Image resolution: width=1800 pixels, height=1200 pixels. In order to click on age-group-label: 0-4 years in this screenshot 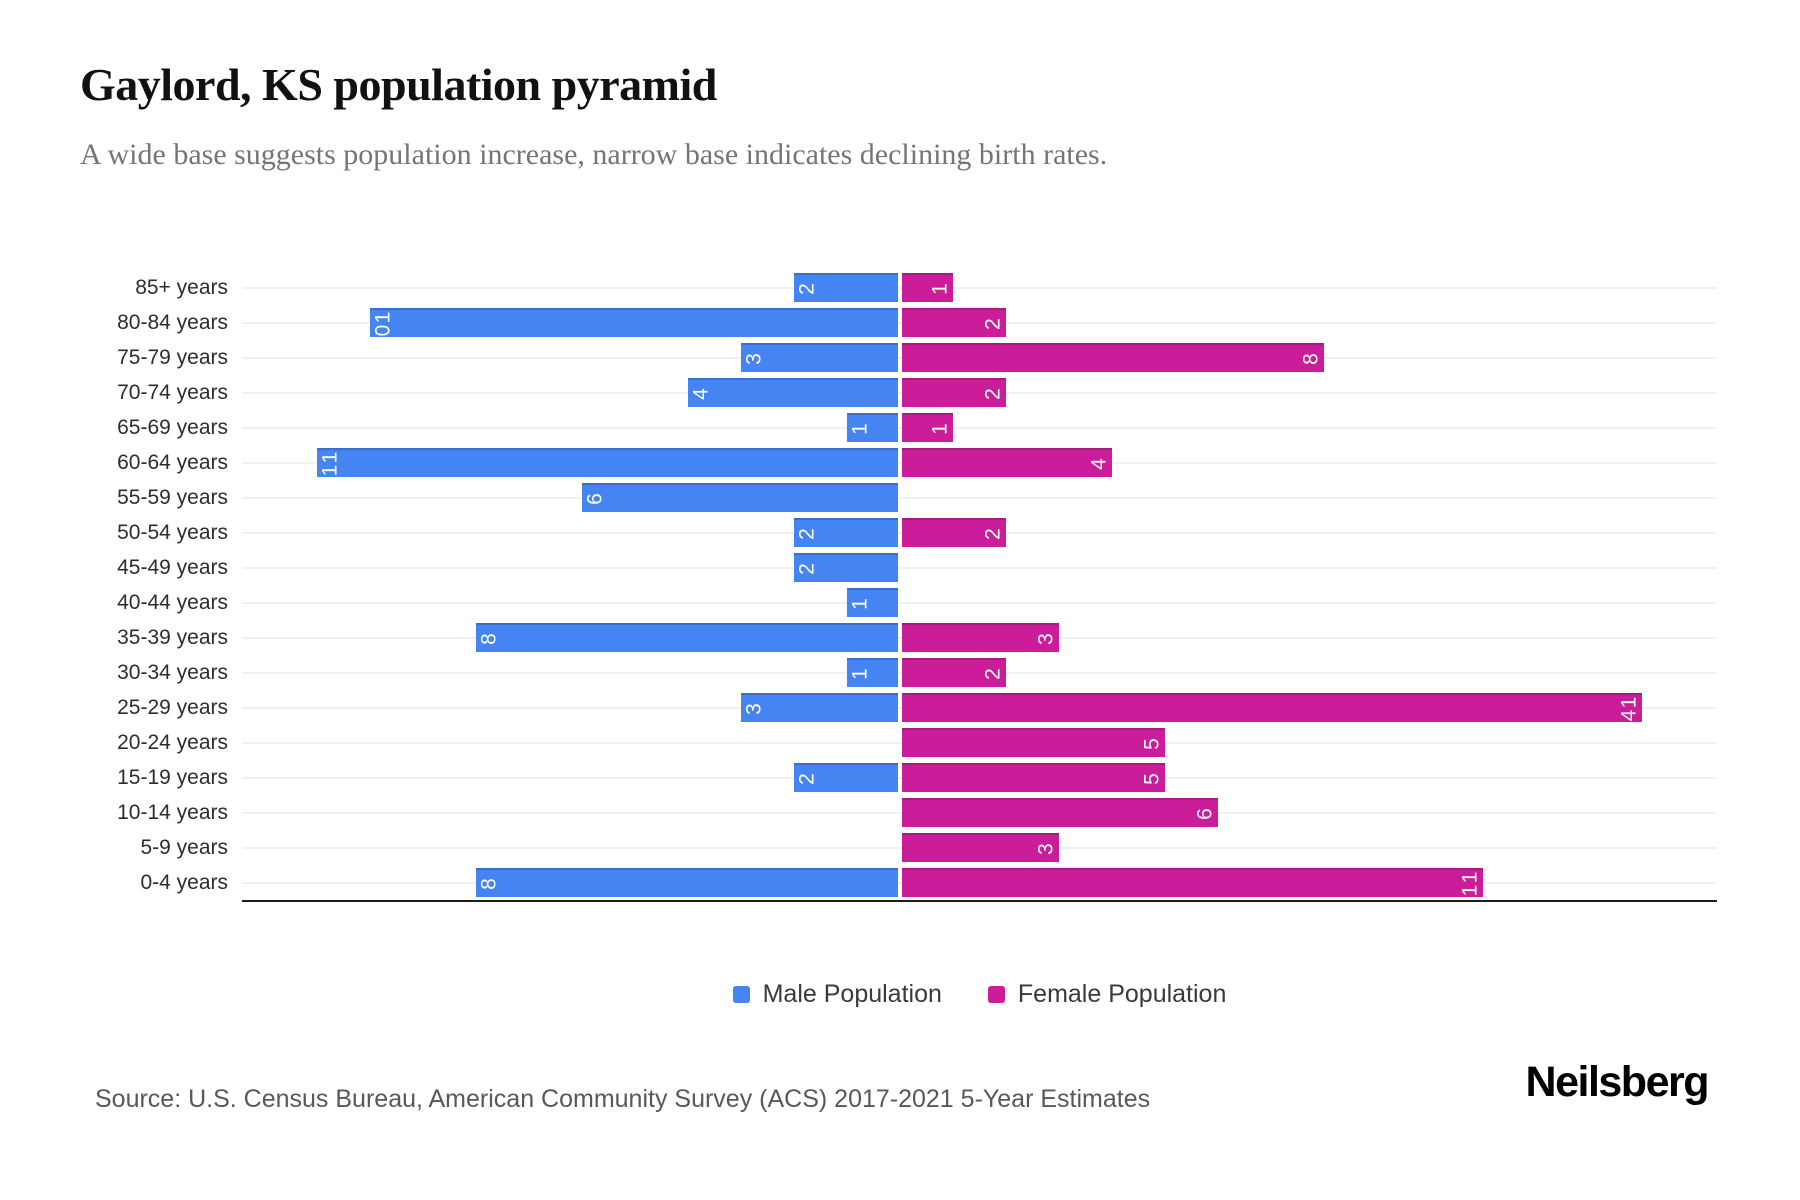, I will do `click(184, 882)`.